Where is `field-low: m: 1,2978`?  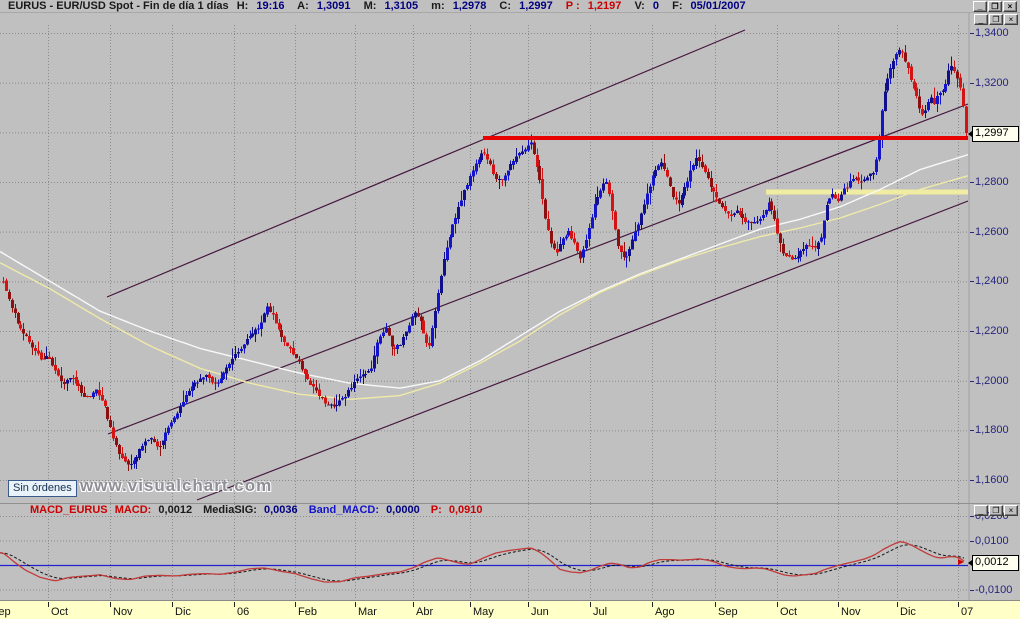
field-low: m: 1,2978 is located at coordinates (459, 6).